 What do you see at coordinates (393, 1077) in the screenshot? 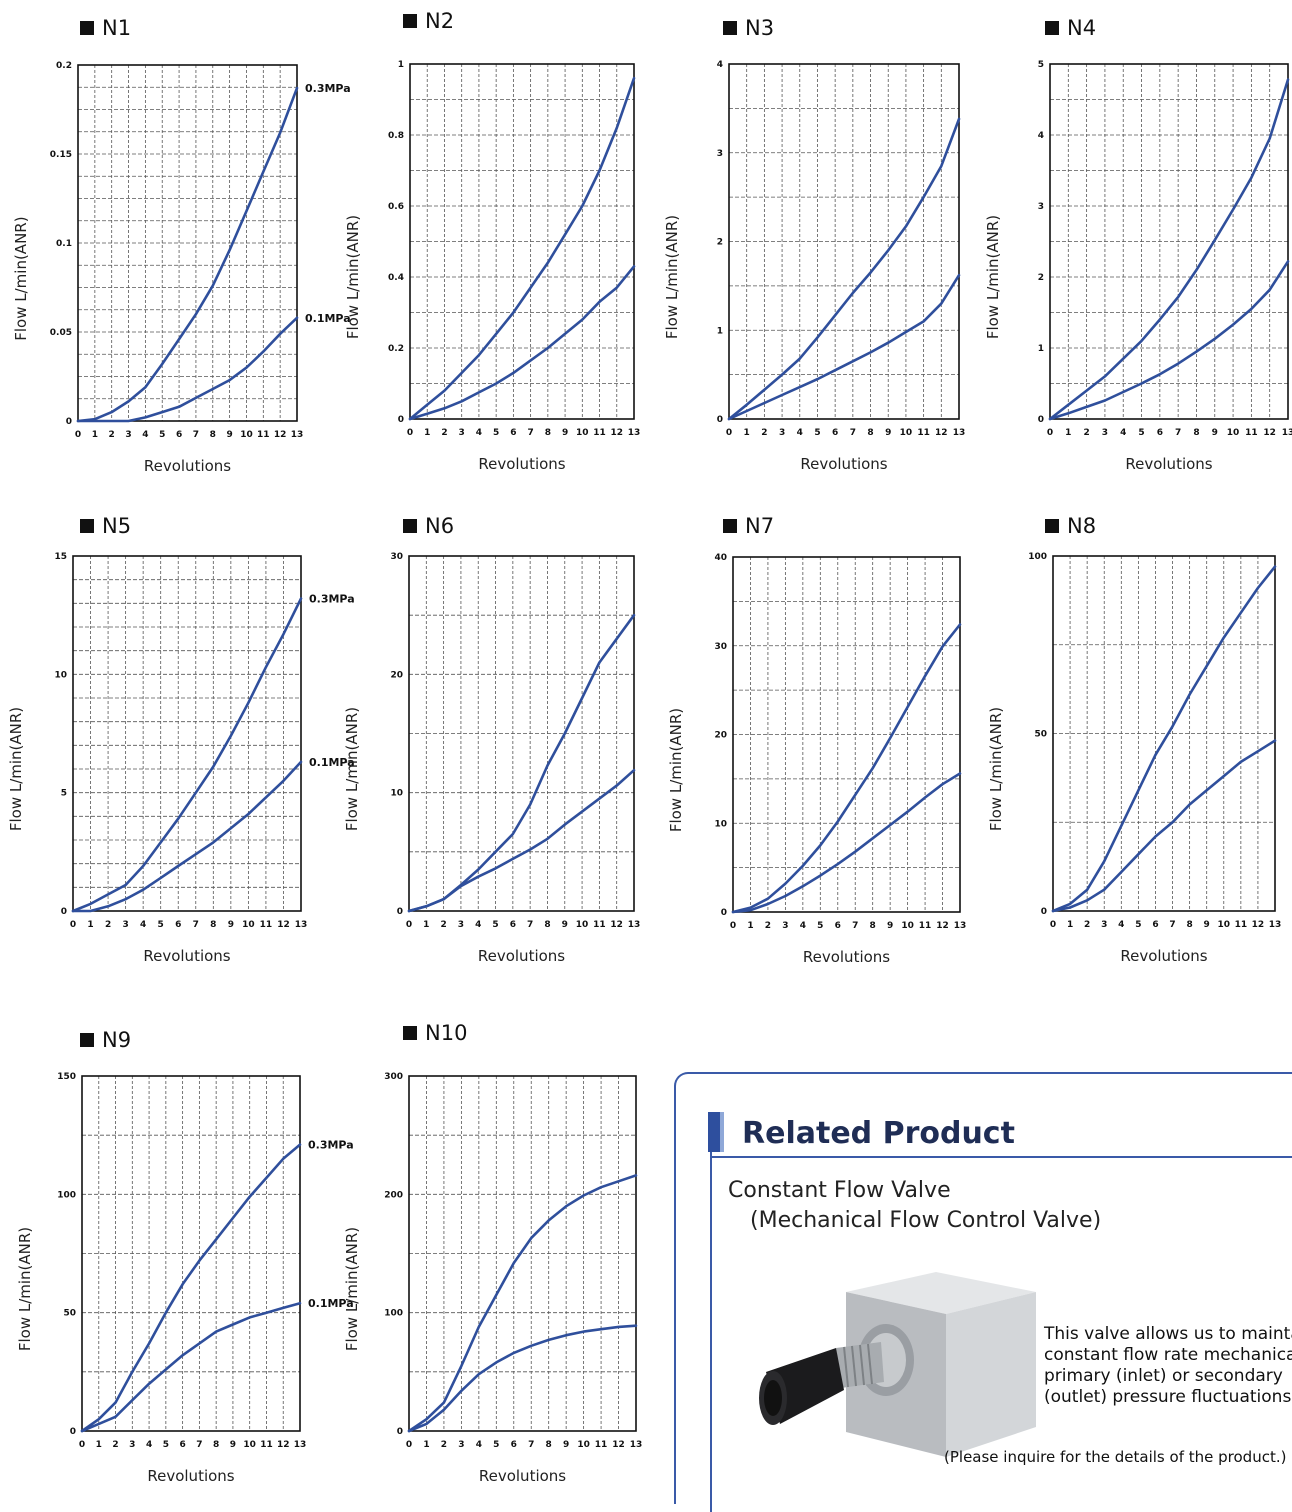
I see `y-tick-label: 300` at bounding box center [393, 1077].